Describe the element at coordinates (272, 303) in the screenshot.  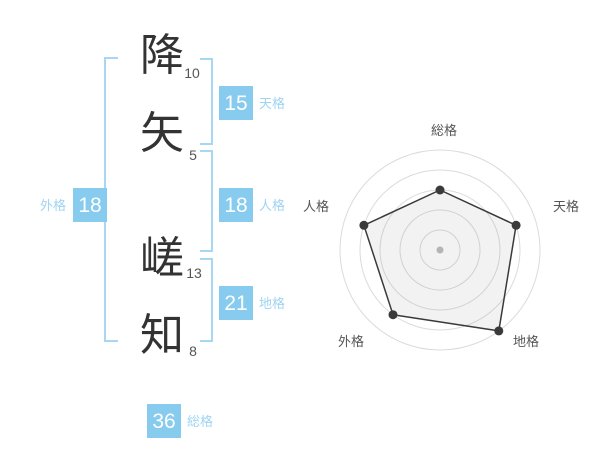
I see `chikaku-label: 地格` at that location.